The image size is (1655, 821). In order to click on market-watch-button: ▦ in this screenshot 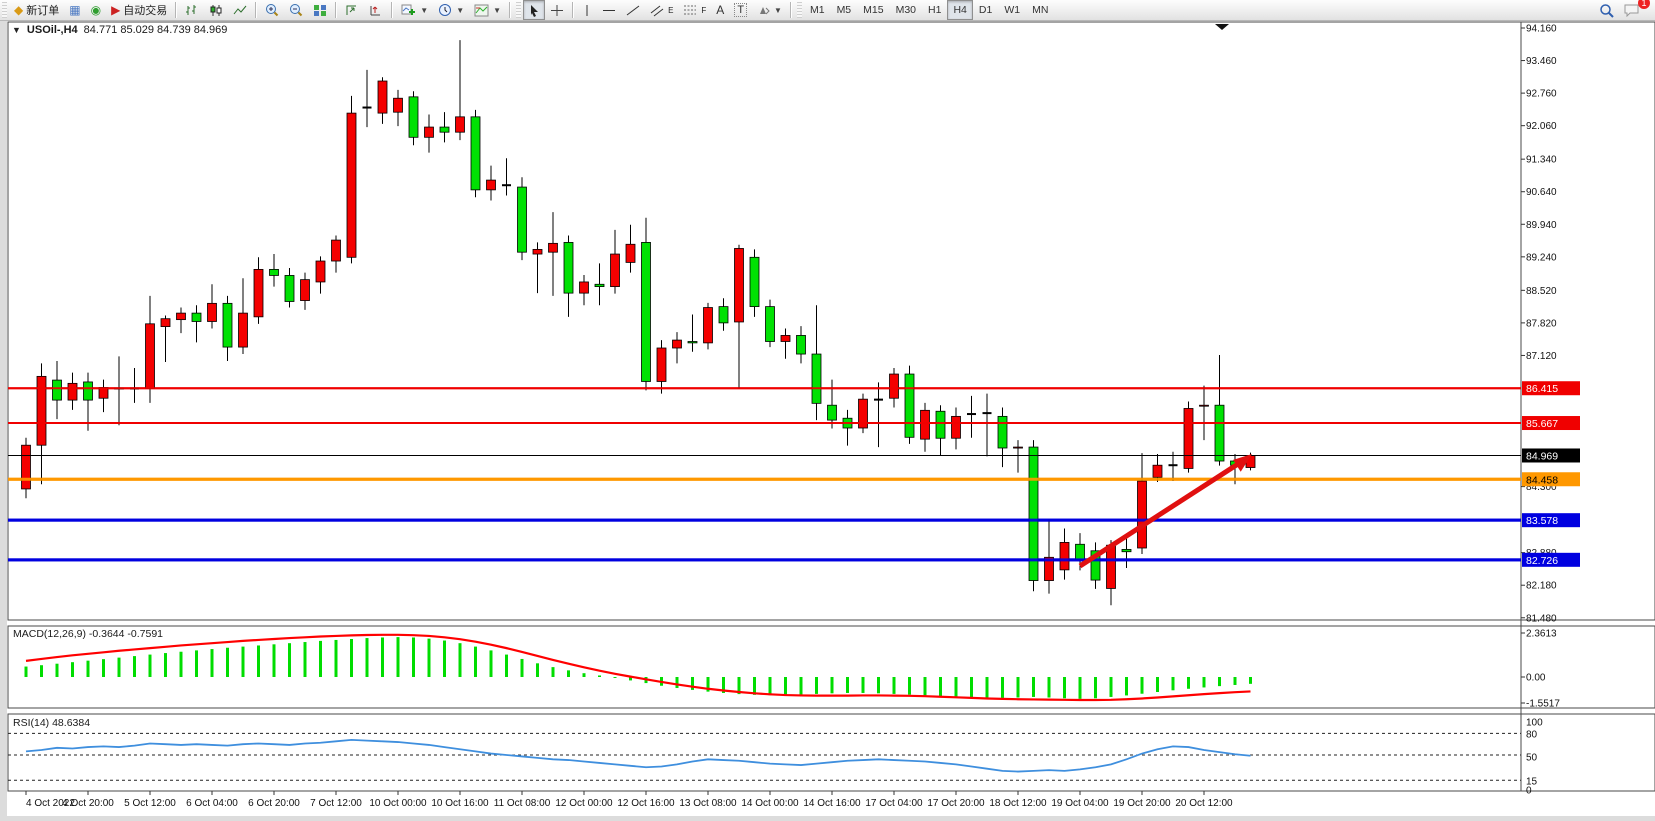, I will do `click(74, 10)`.